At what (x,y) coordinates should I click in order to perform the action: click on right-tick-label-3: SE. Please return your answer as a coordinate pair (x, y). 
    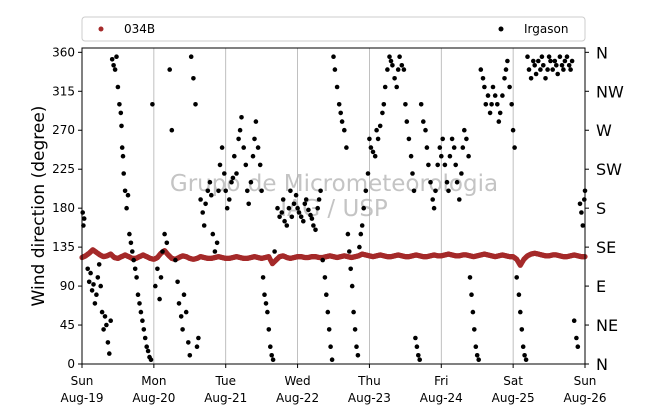
    Looking at the image, I should click on (606, 247).